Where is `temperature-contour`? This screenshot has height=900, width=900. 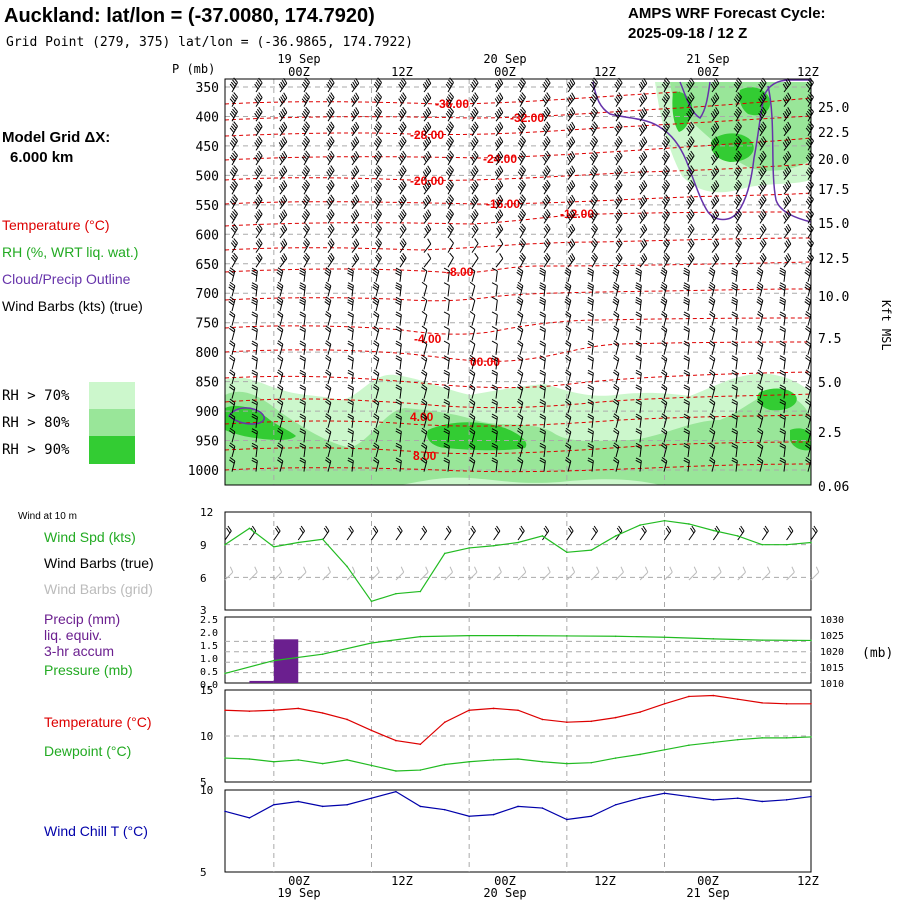 temperature-contour is located at coordinates (518, 198).